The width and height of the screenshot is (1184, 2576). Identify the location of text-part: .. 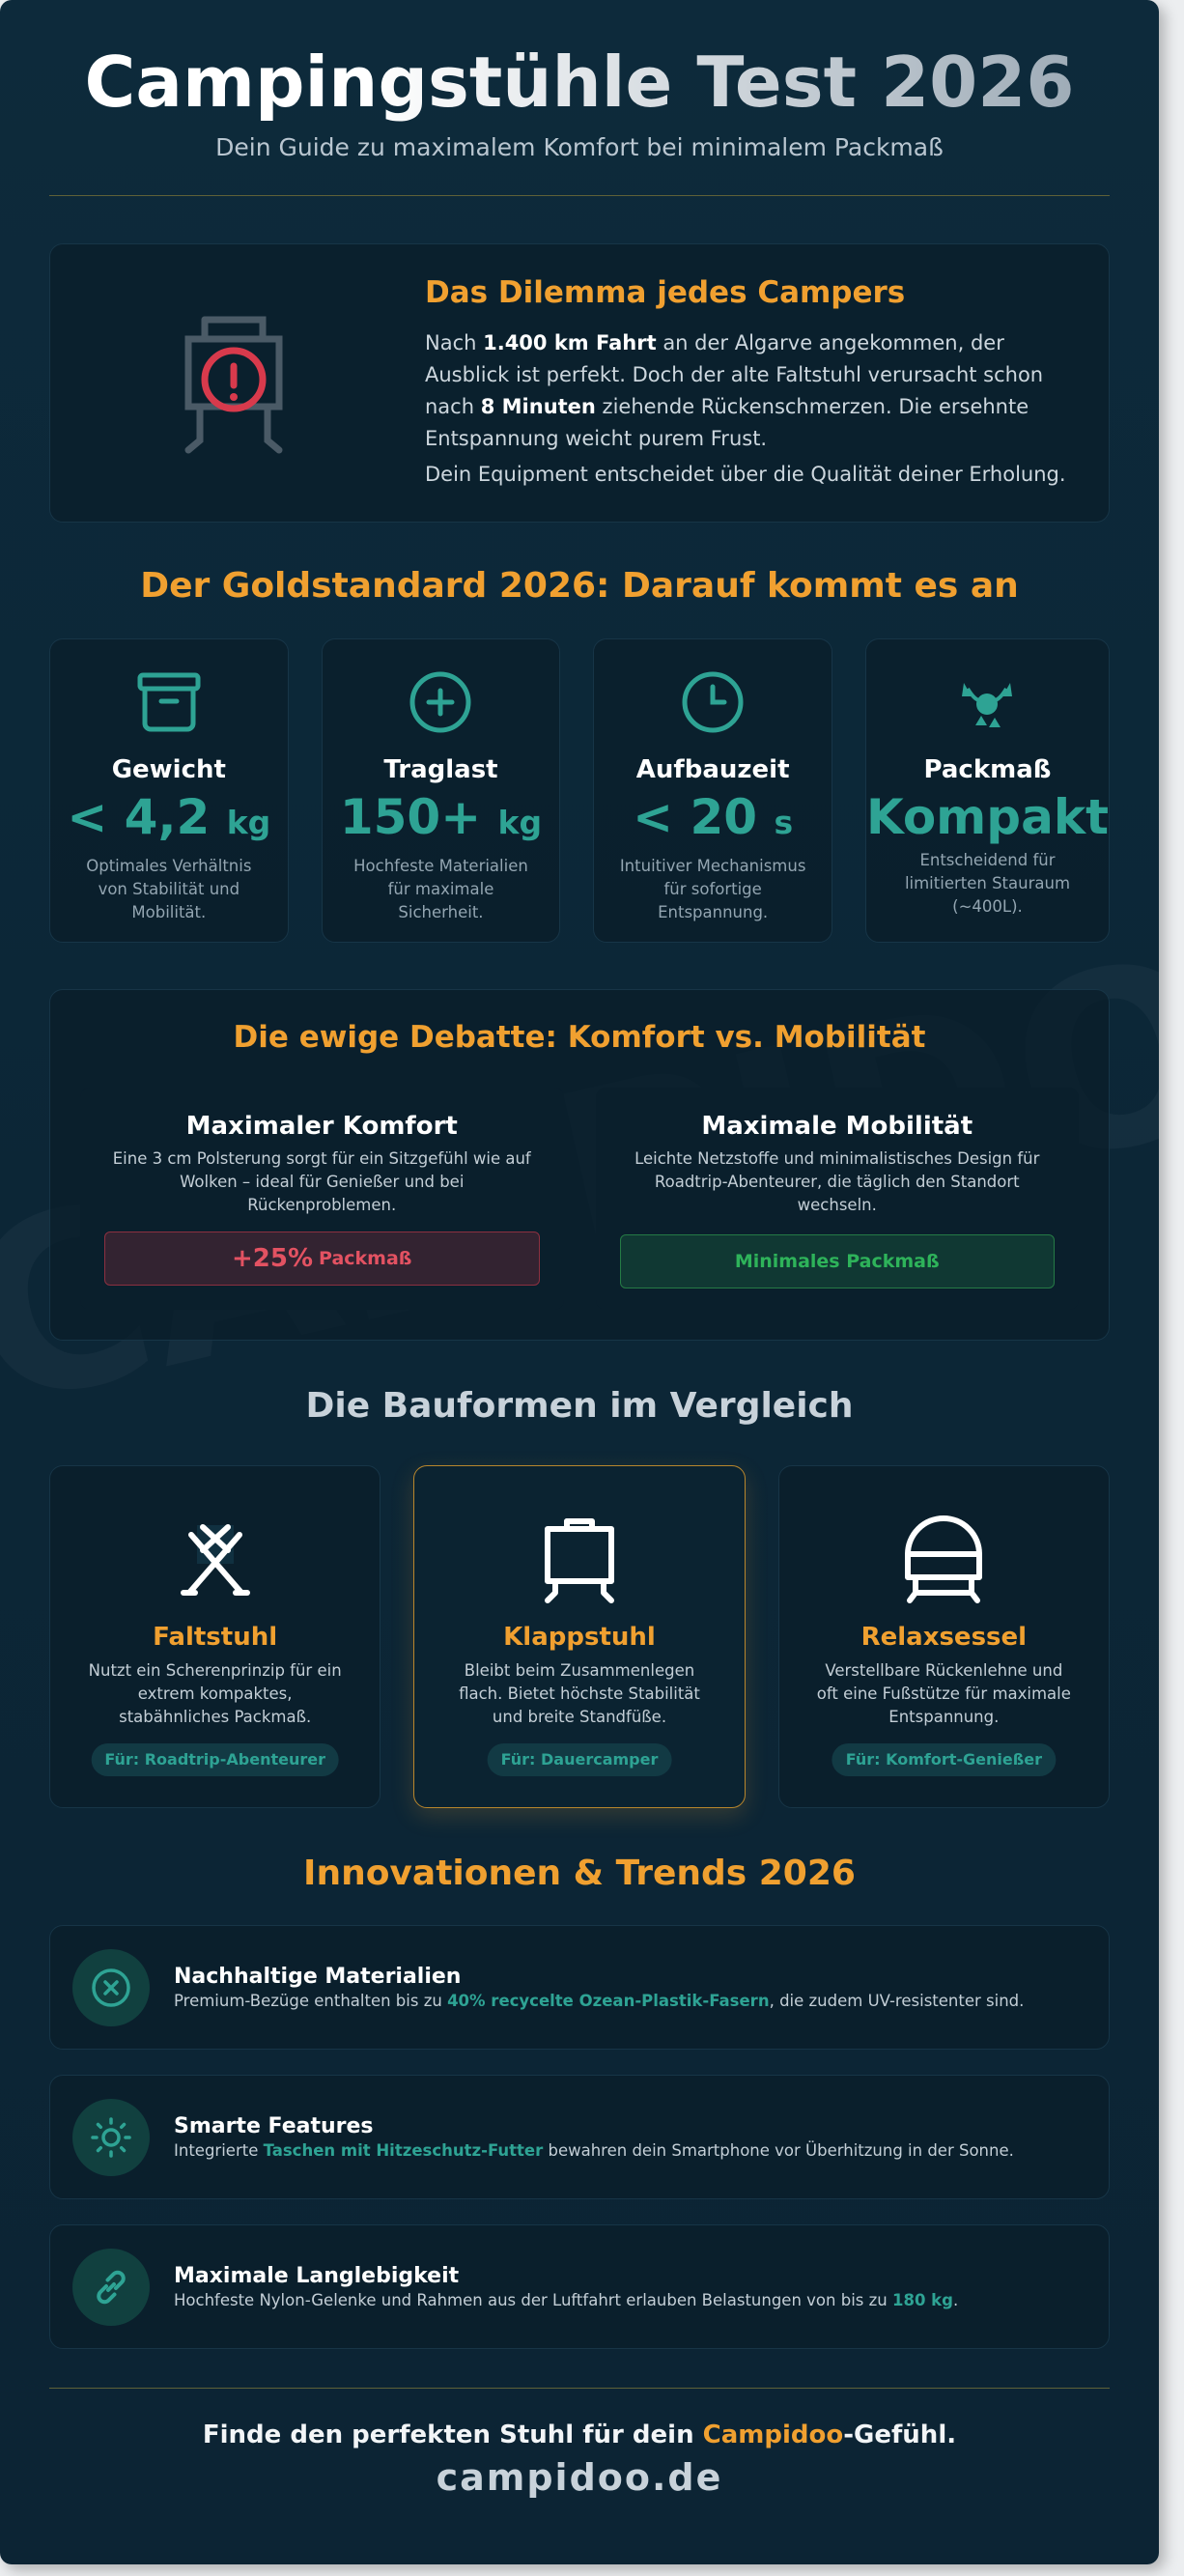
(955, 2300).